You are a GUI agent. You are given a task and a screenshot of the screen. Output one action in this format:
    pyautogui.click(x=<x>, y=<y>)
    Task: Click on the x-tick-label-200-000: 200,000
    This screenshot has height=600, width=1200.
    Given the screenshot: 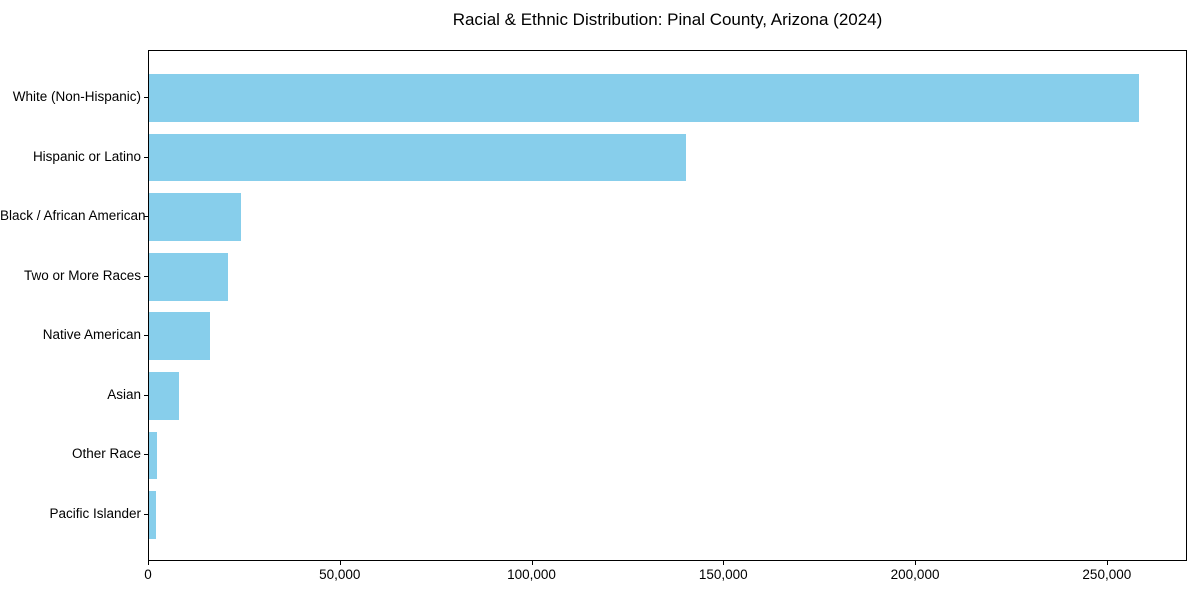 What is the action you would take?
    pyautogui.click(x=915, y=574)
    